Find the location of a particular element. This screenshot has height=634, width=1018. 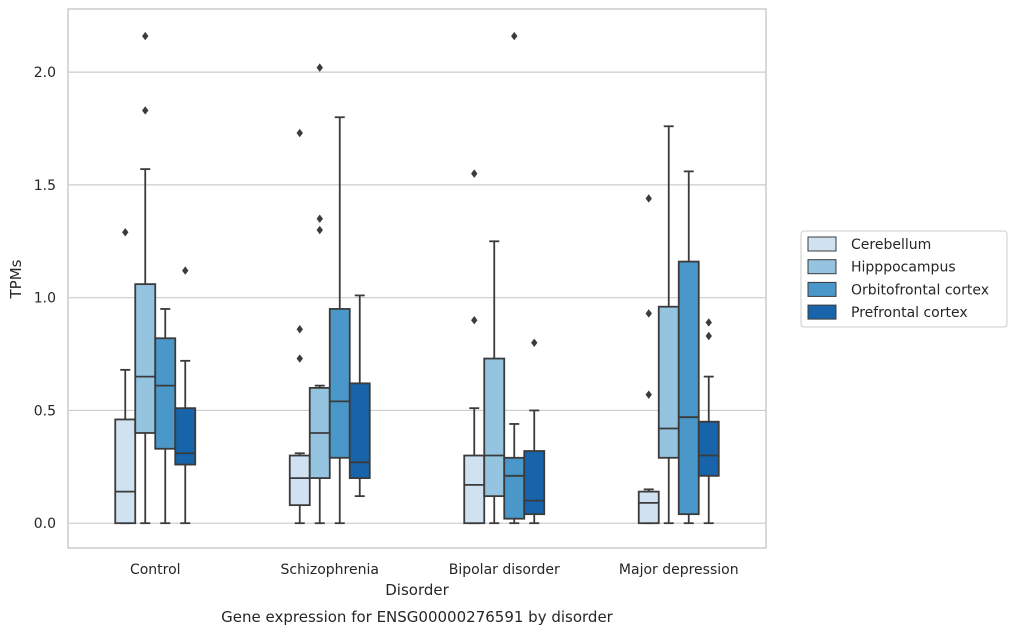

legend-label: Cerebellum is located at coordinates (891, 245).